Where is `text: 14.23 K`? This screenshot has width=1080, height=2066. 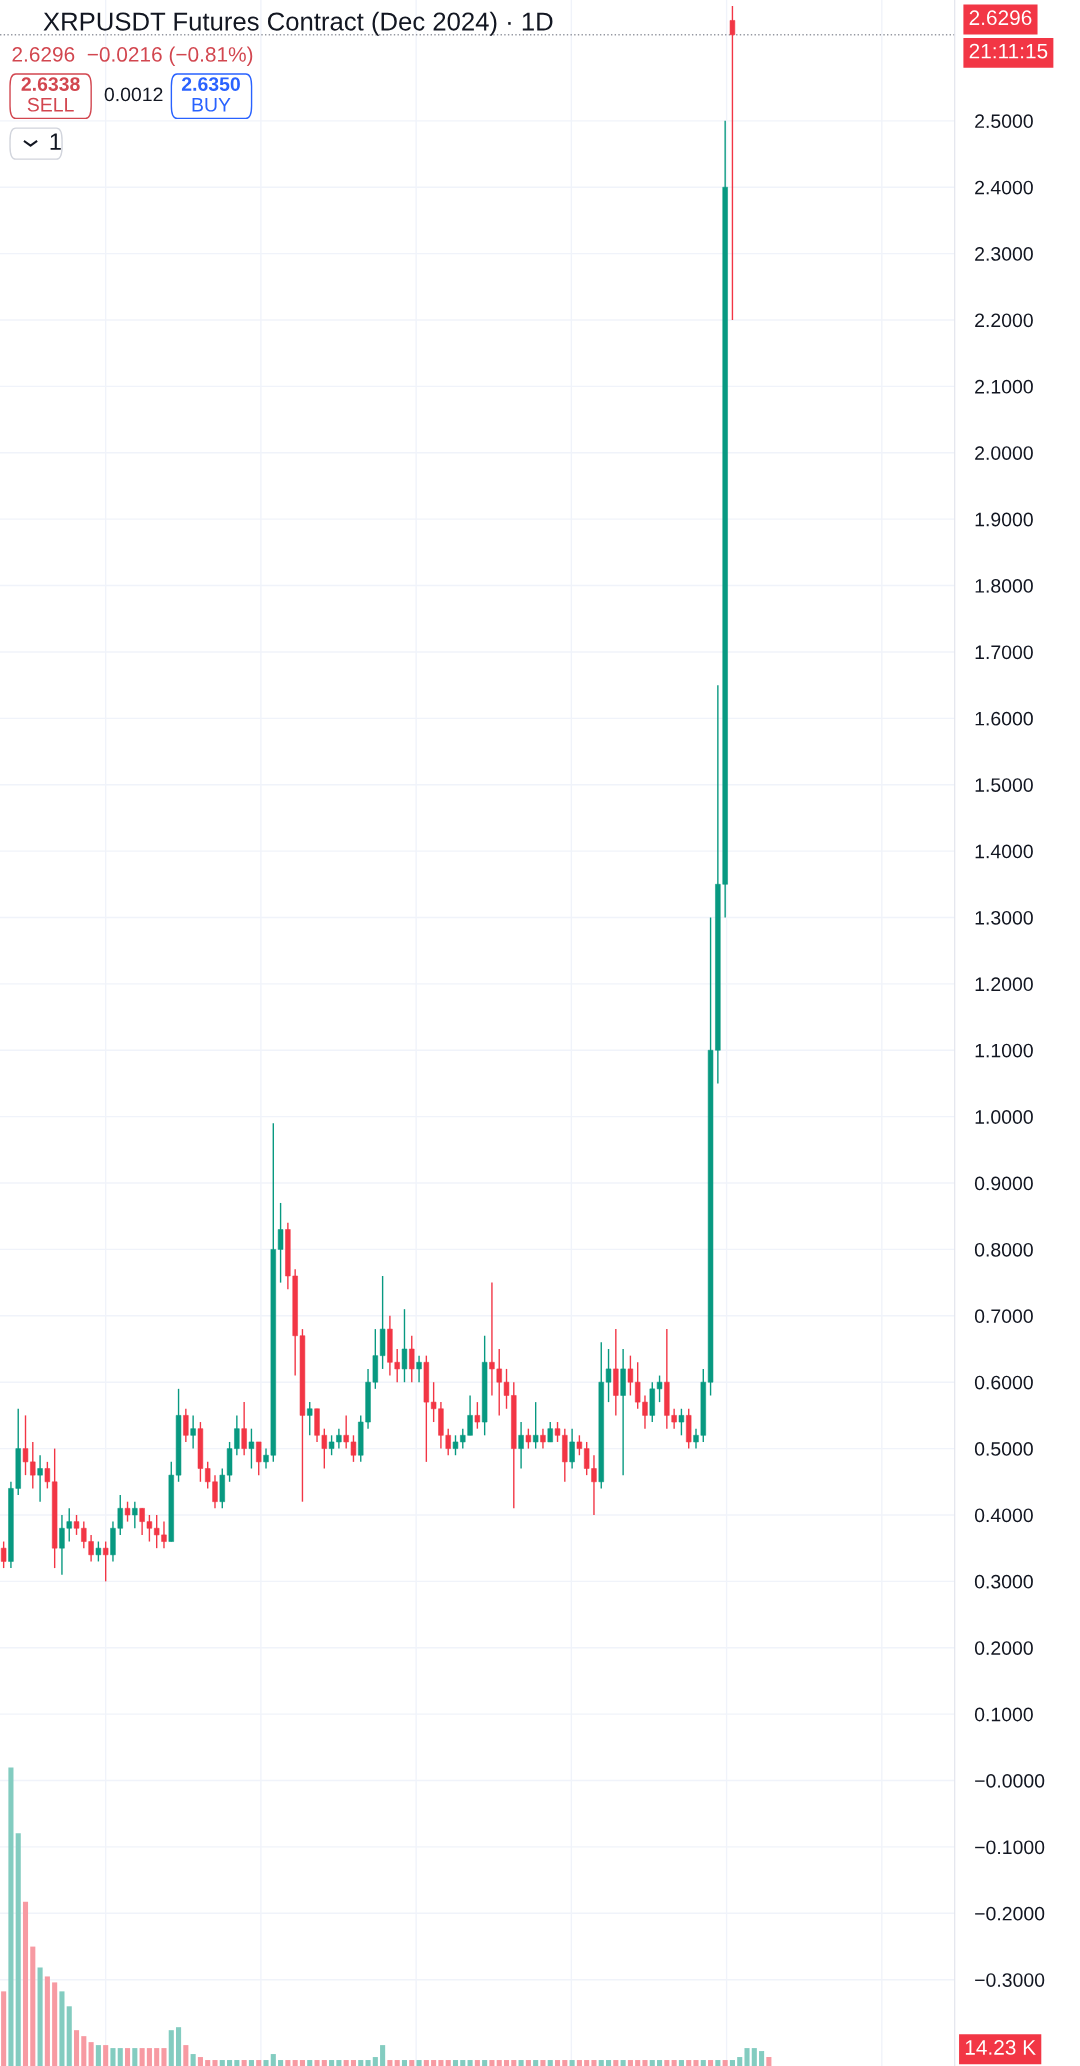
text: 14.23 K is located at coordinates (1000, 2047).